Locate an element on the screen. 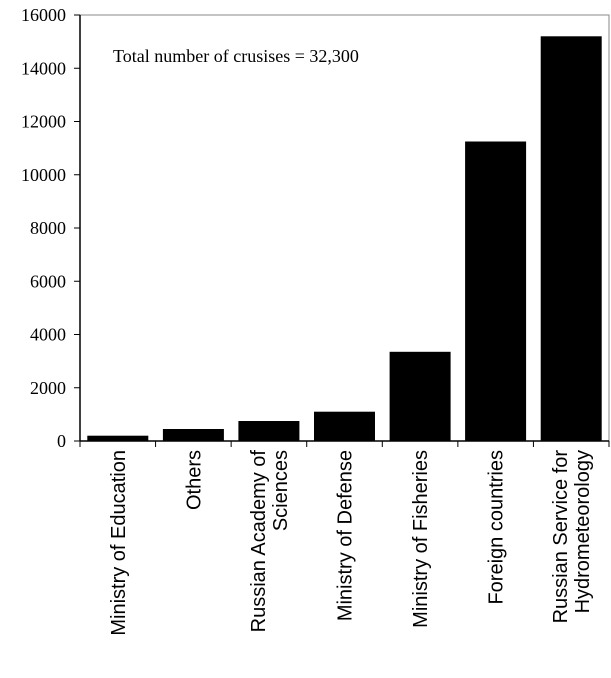 The width and height of the screenshot is (611, 678). y-tick-label: 2000 is located at coordinates (48, 388).